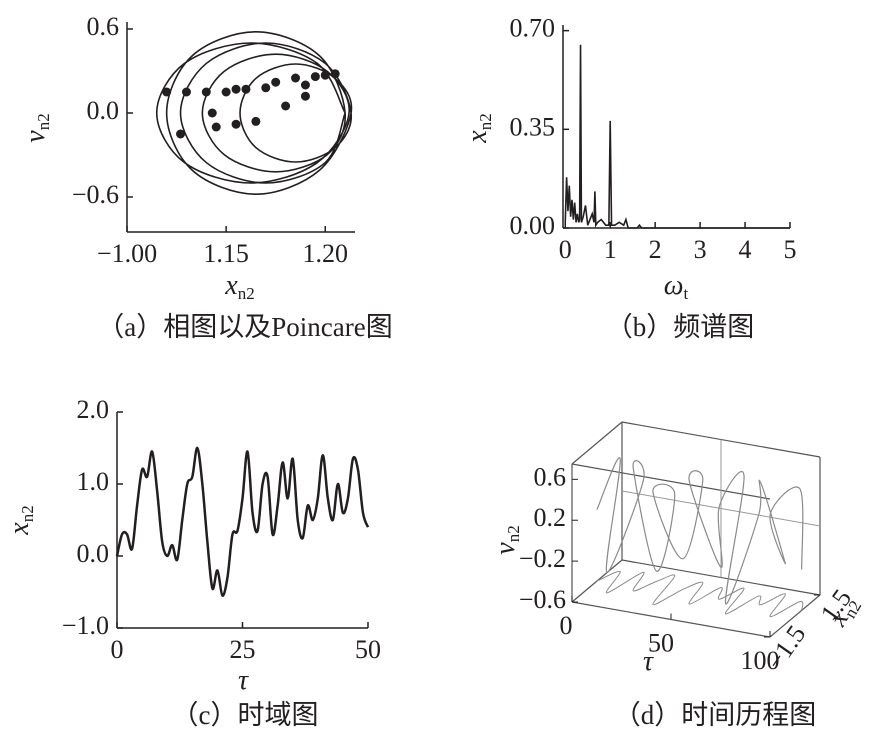 Image resolution: width=874 pixels, height=739 pixels. What do you see at coordinates (550, 517) in the screenshot?
I see `y-tick-label: 0.2` at bounding box center [550, 517].